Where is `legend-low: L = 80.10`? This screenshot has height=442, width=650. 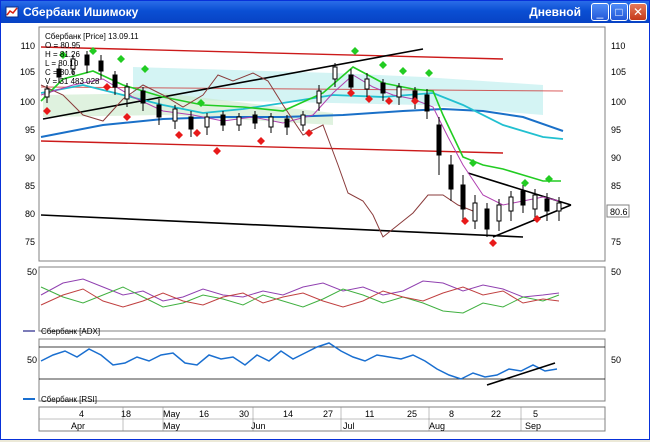 legend-low: L = 80.10 is located at coordinates (62, 63).